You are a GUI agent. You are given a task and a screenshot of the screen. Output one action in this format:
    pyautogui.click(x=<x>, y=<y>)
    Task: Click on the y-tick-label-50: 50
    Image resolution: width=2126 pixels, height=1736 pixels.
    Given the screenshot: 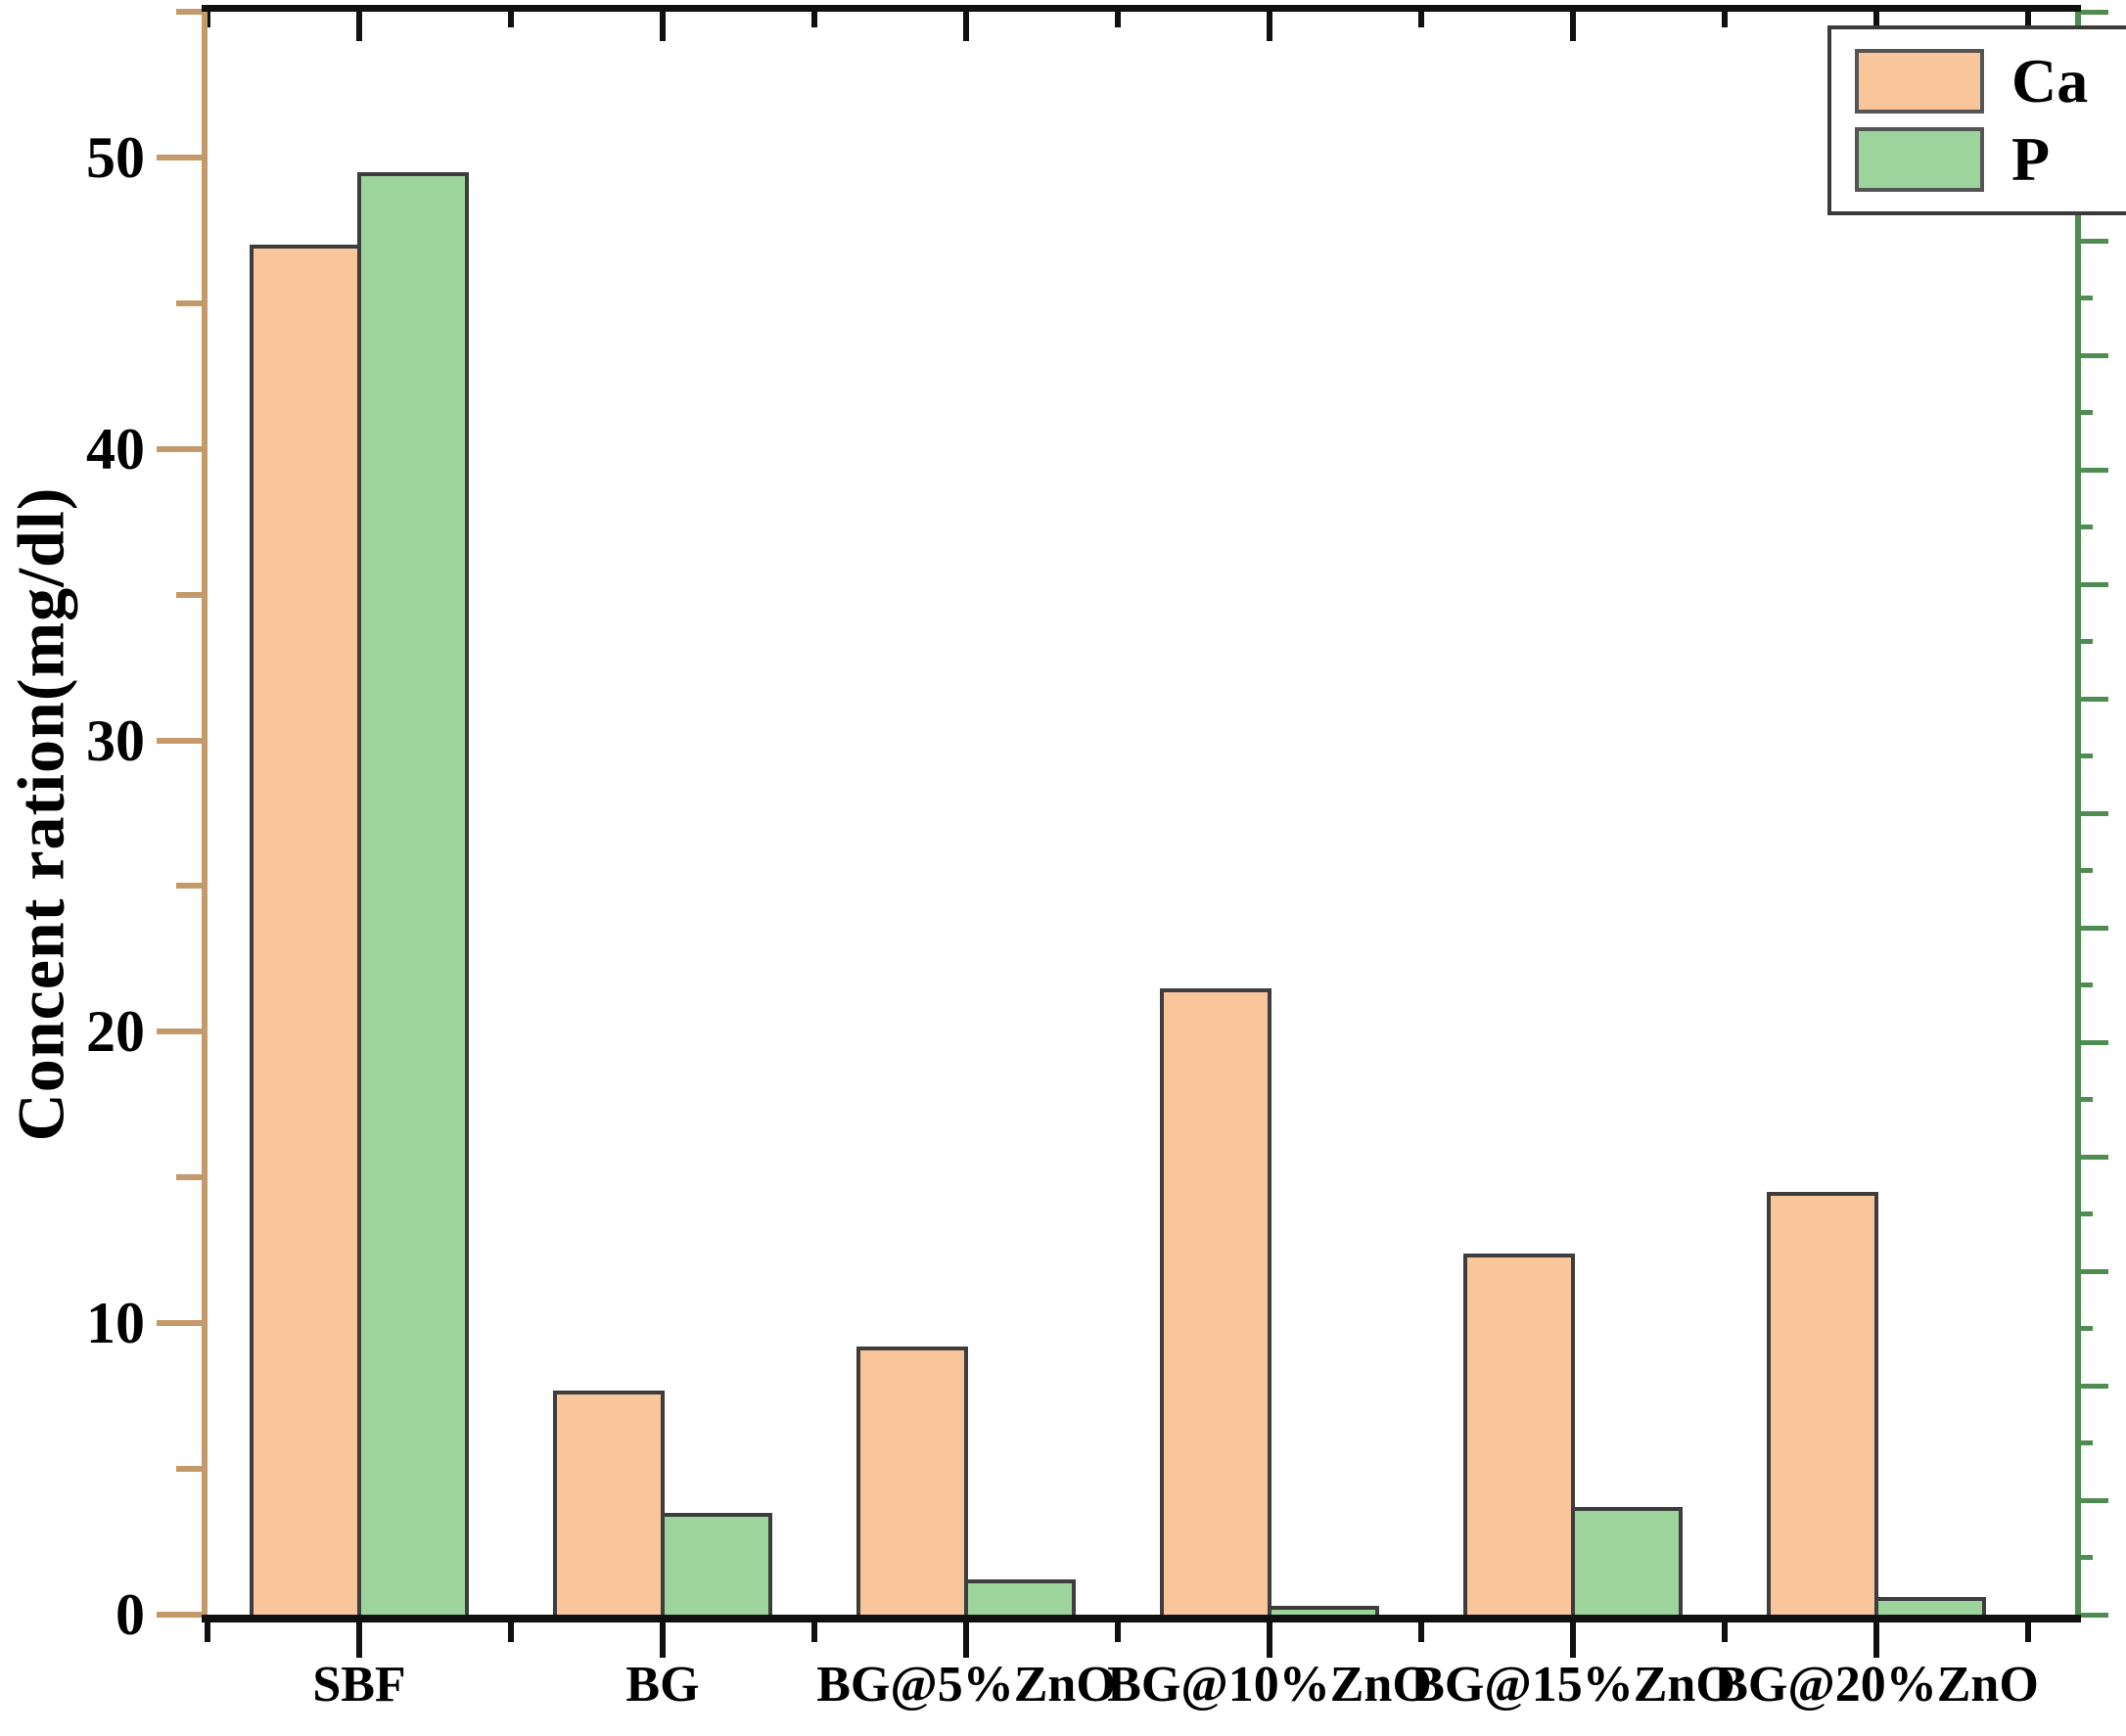 What is the action you would take?
    pyautogui.click(x=116, y=157)
    